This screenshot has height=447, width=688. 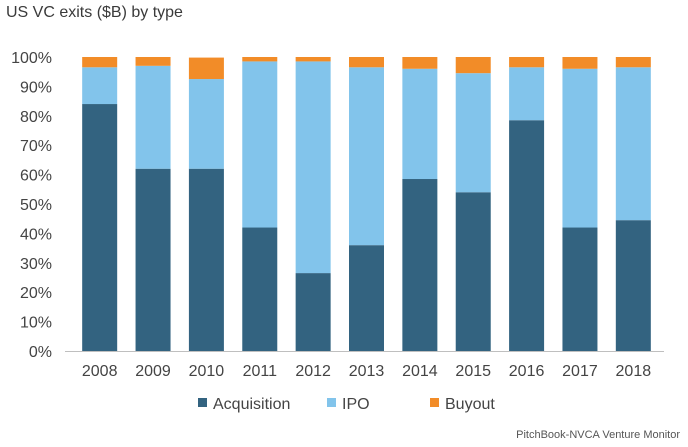 I want to click on bar-ipo-2008, so click(x=100, y=86).